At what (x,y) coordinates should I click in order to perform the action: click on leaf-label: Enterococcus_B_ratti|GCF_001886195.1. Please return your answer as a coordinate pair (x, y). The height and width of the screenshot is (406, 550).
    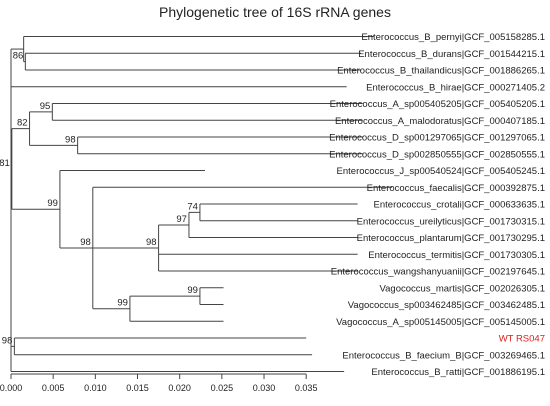
    Looking at the image, I should click on (458, 372).